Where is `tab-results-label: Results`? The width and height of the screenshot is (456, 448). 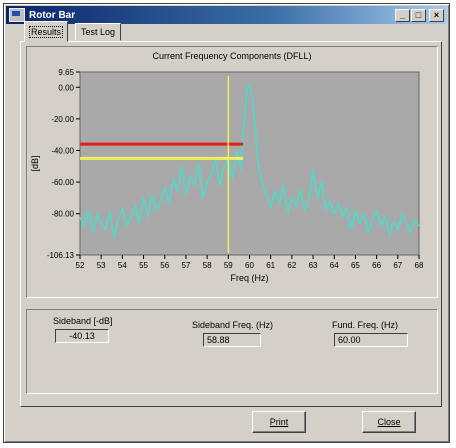 tab-results-label: Results is located at coordinates (46, 31).